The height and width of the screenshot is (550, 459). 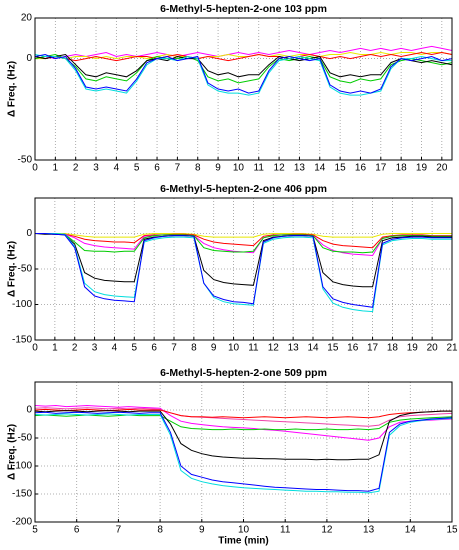 What do you see at coordinates (243, 189) in the screenshot?
I see `chart-title: 6-Methyl-5-hepten-2-one 406 ppm` at bounding box center [243, 189].